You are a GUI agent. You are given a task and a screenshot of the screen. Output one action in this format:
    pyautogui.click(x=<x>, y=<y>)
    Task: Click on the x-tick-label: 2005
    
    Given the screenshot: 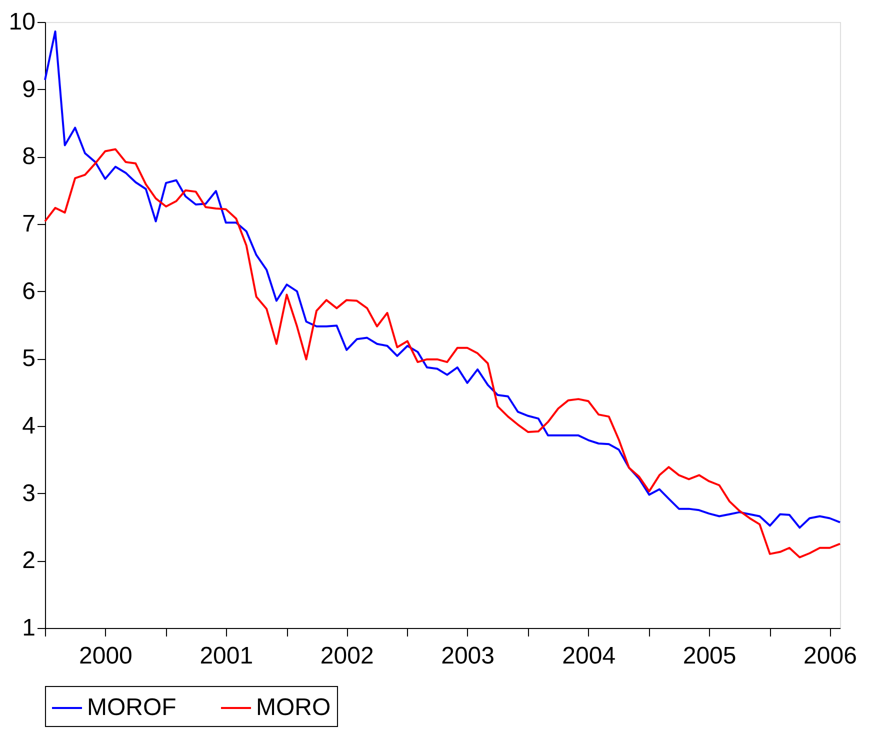 What is the action you would take?
    pyautogui.click(x=709, y=656)
    